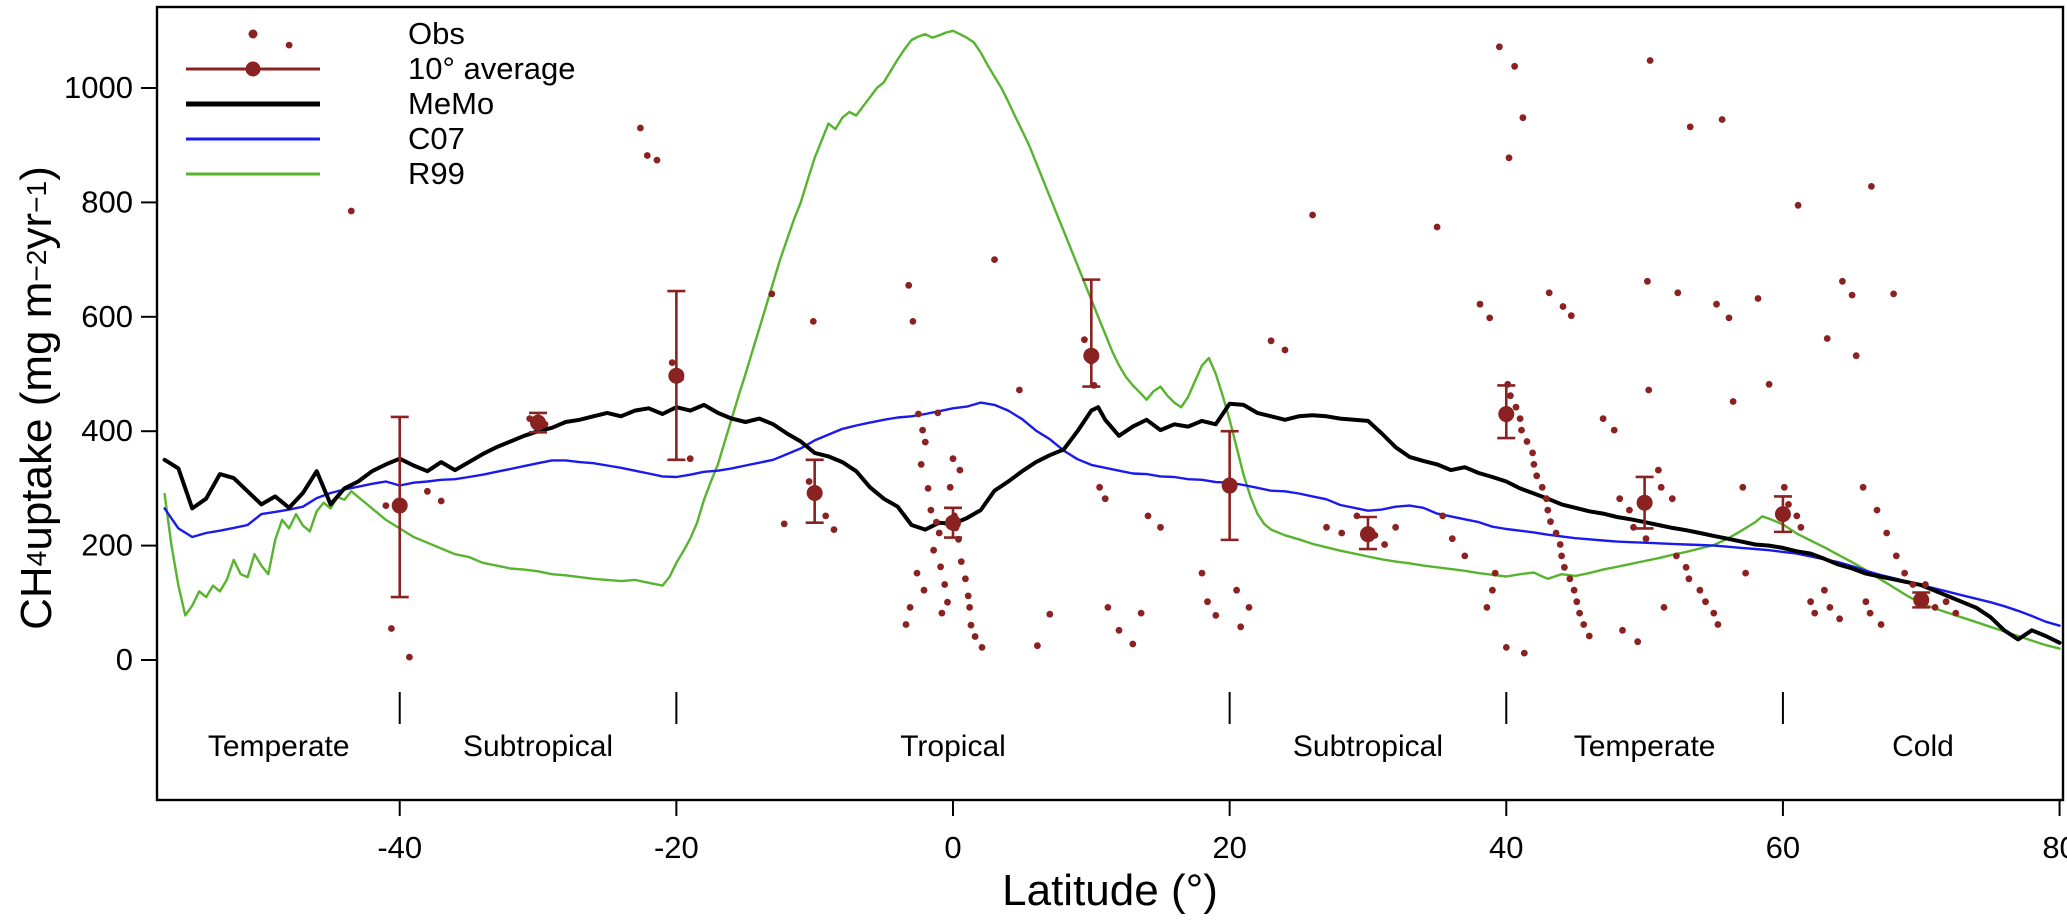 The image size is (2067, 921). I want to click on y-tick-label: 1000, so click(98, 87).